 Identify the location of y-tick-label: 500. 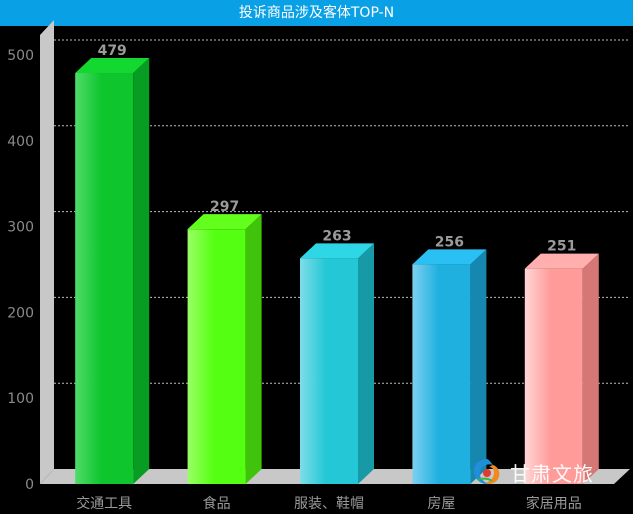
(20, 56).